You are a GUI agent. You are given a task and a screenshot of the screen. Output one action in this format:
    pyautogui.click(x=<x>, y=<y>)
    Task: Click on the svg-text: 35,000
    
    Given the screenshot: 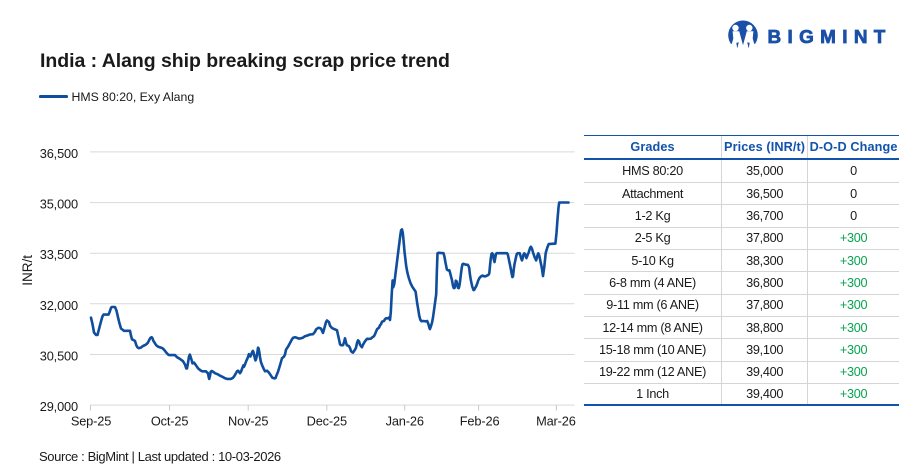 What is the action you would take?
    pyautogui.click(x=59, y=204)
    